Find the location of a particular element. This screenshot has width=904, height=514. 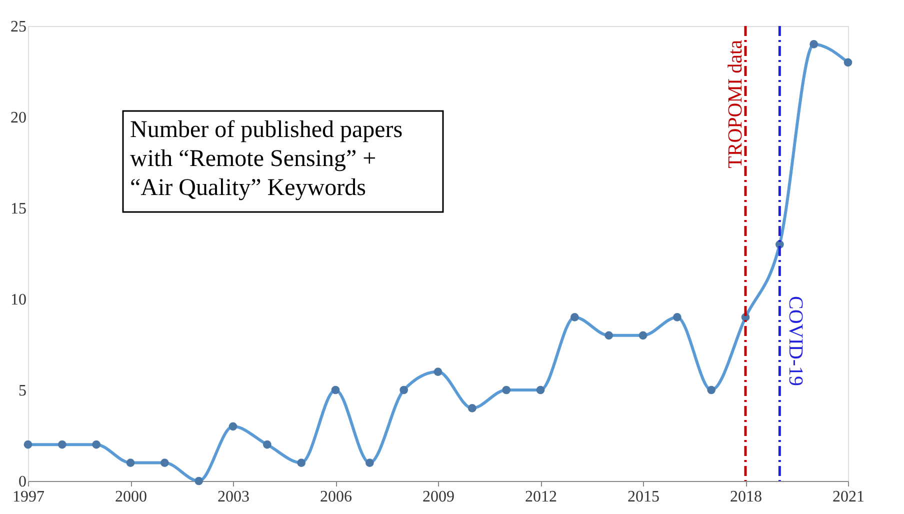

x-tick-label: 2015 is located at coordinates (644, 497).